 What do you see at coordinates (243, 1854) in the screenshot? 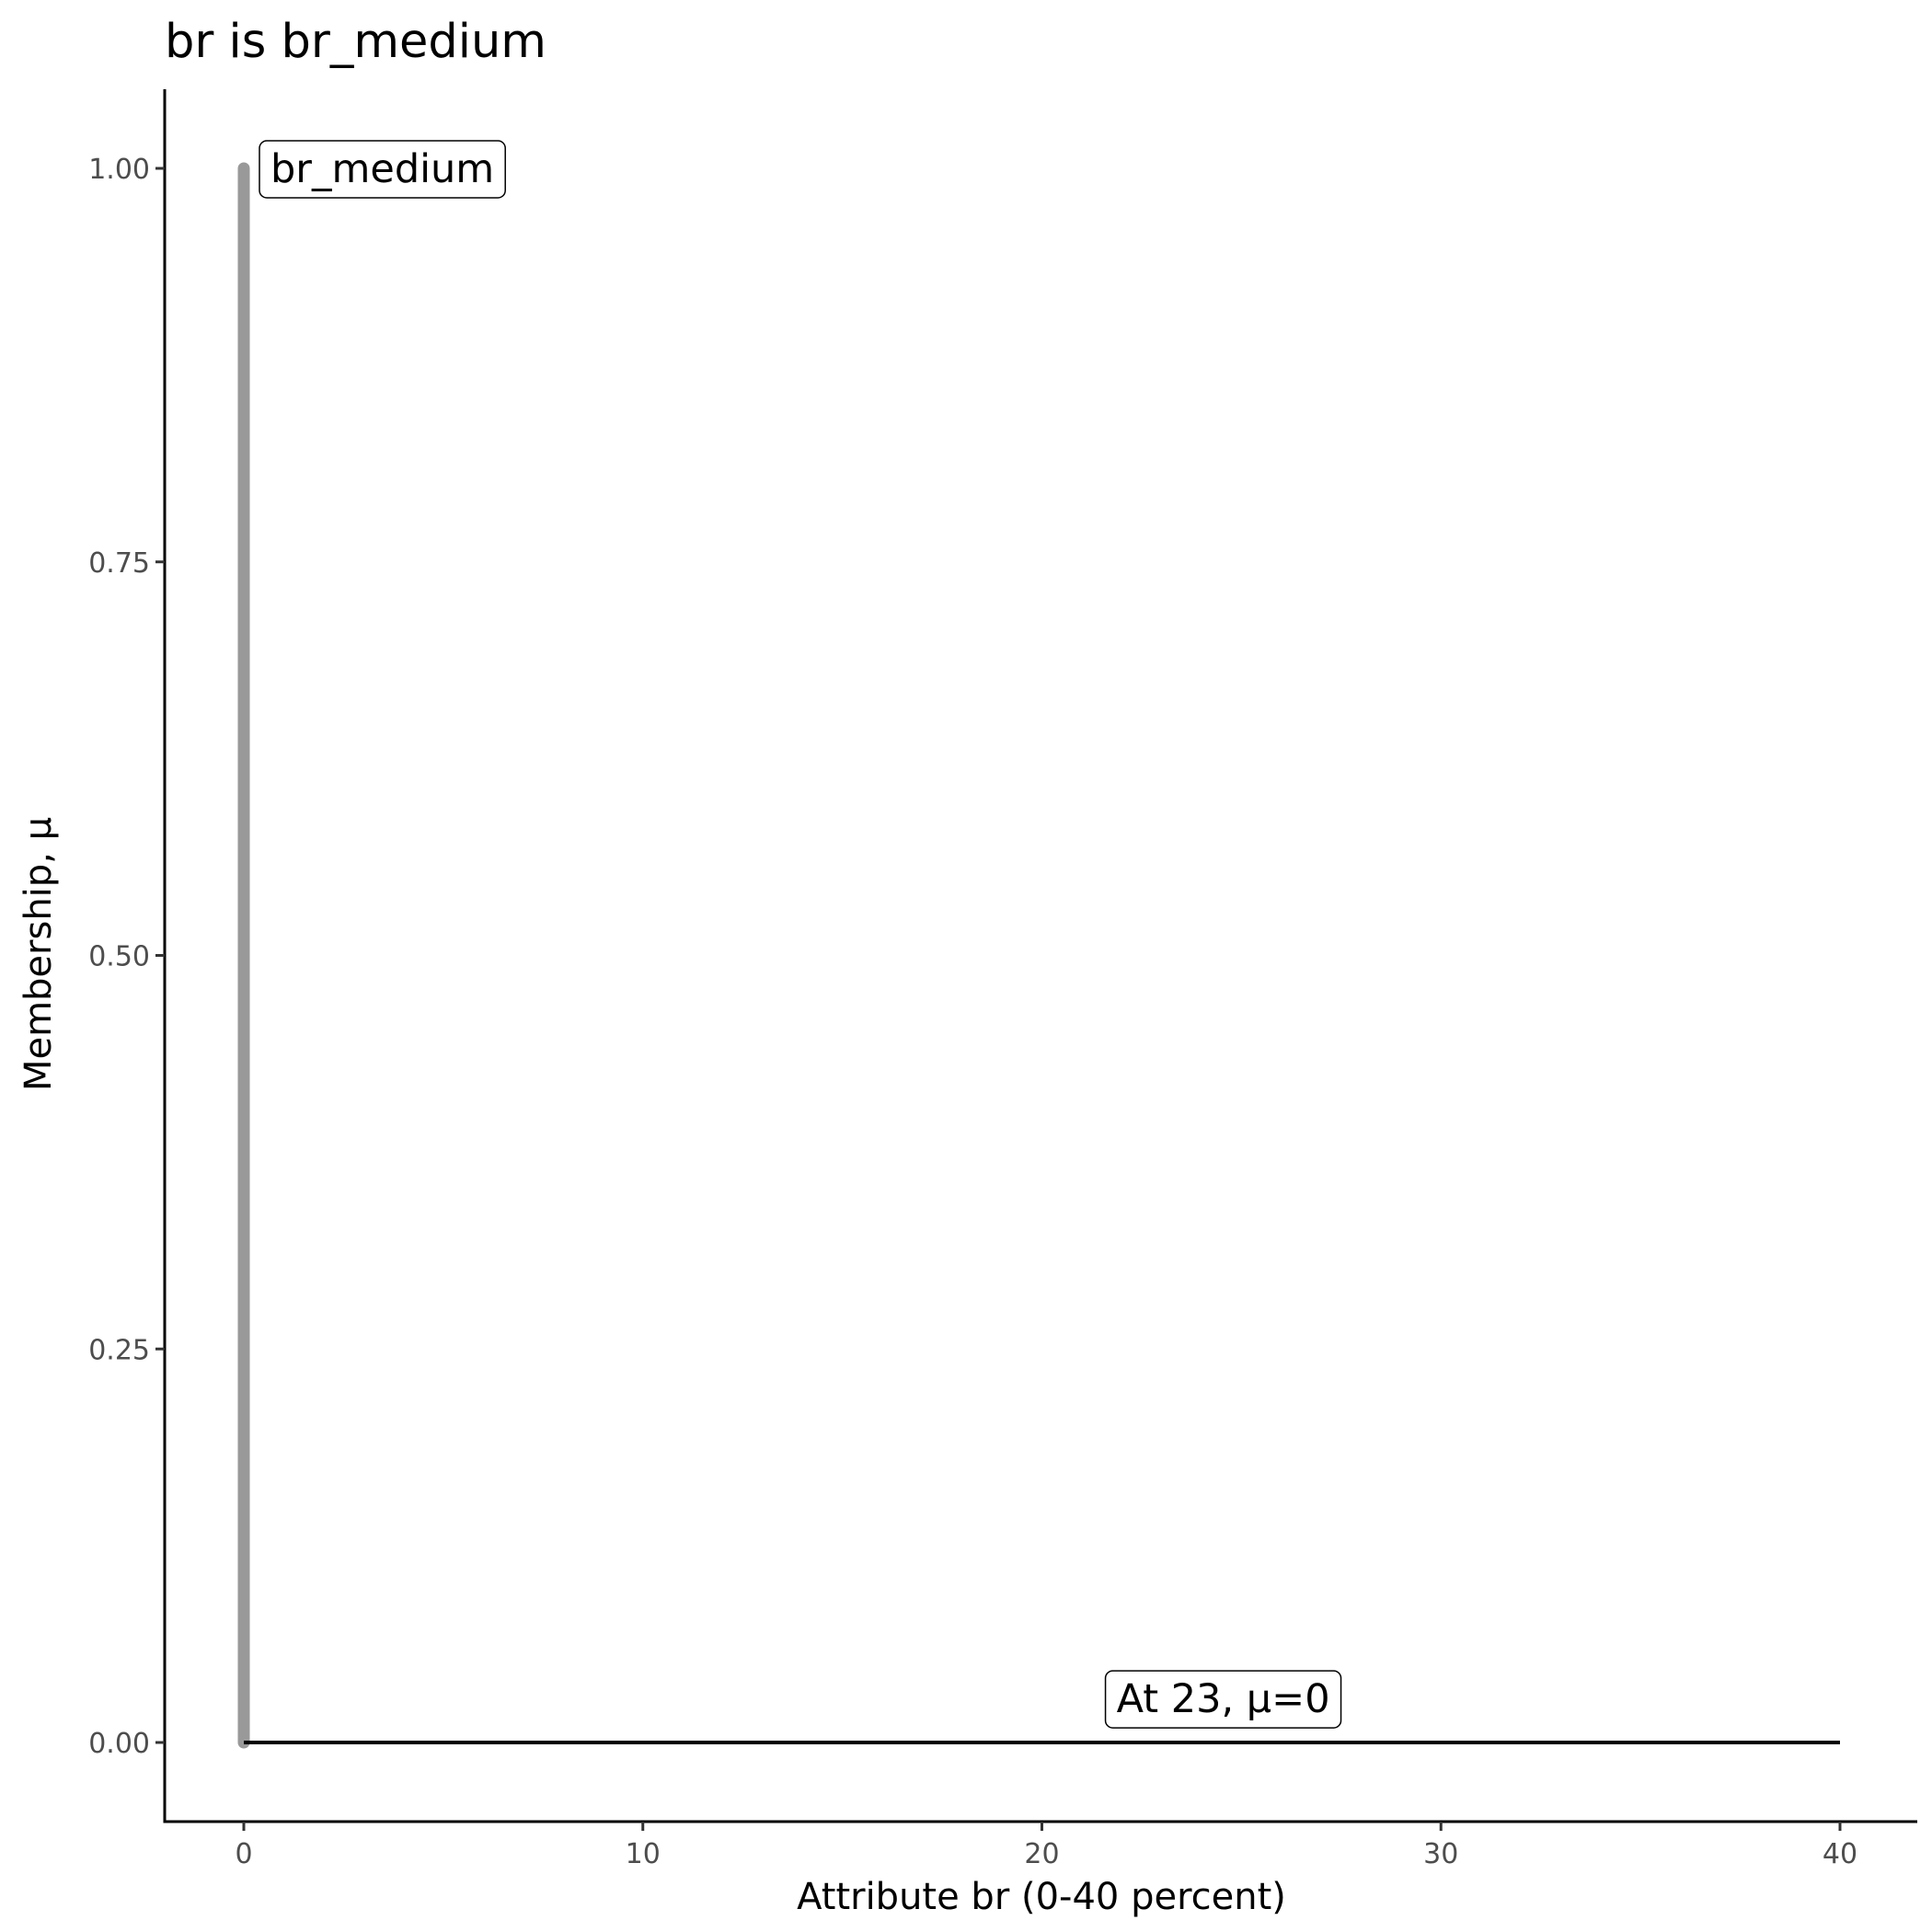
I see `x-tick-label: 0` at bounding box center [243, 1854].